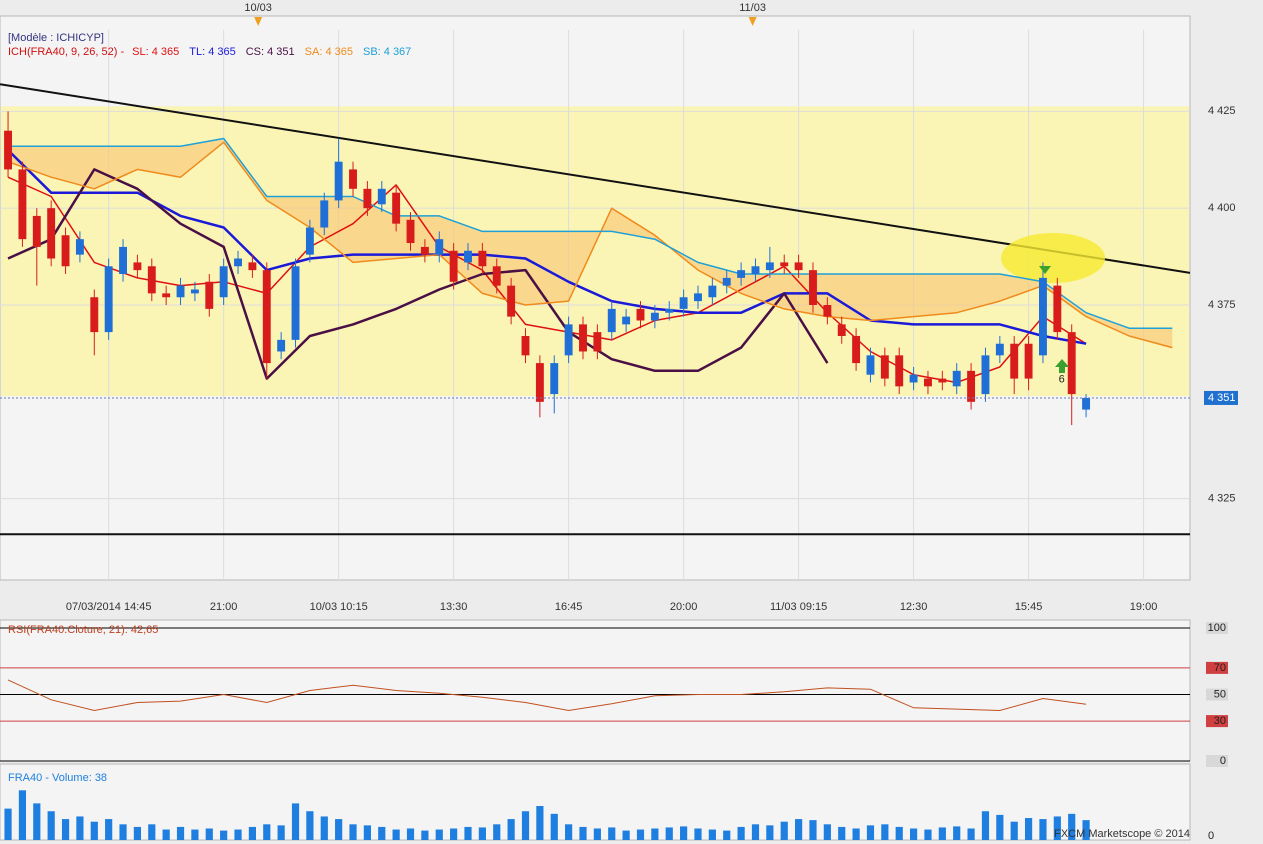 The image size is (1263, 844). I want to click on credit: FXCM Marketscope © 2014, so click(1122, 834).